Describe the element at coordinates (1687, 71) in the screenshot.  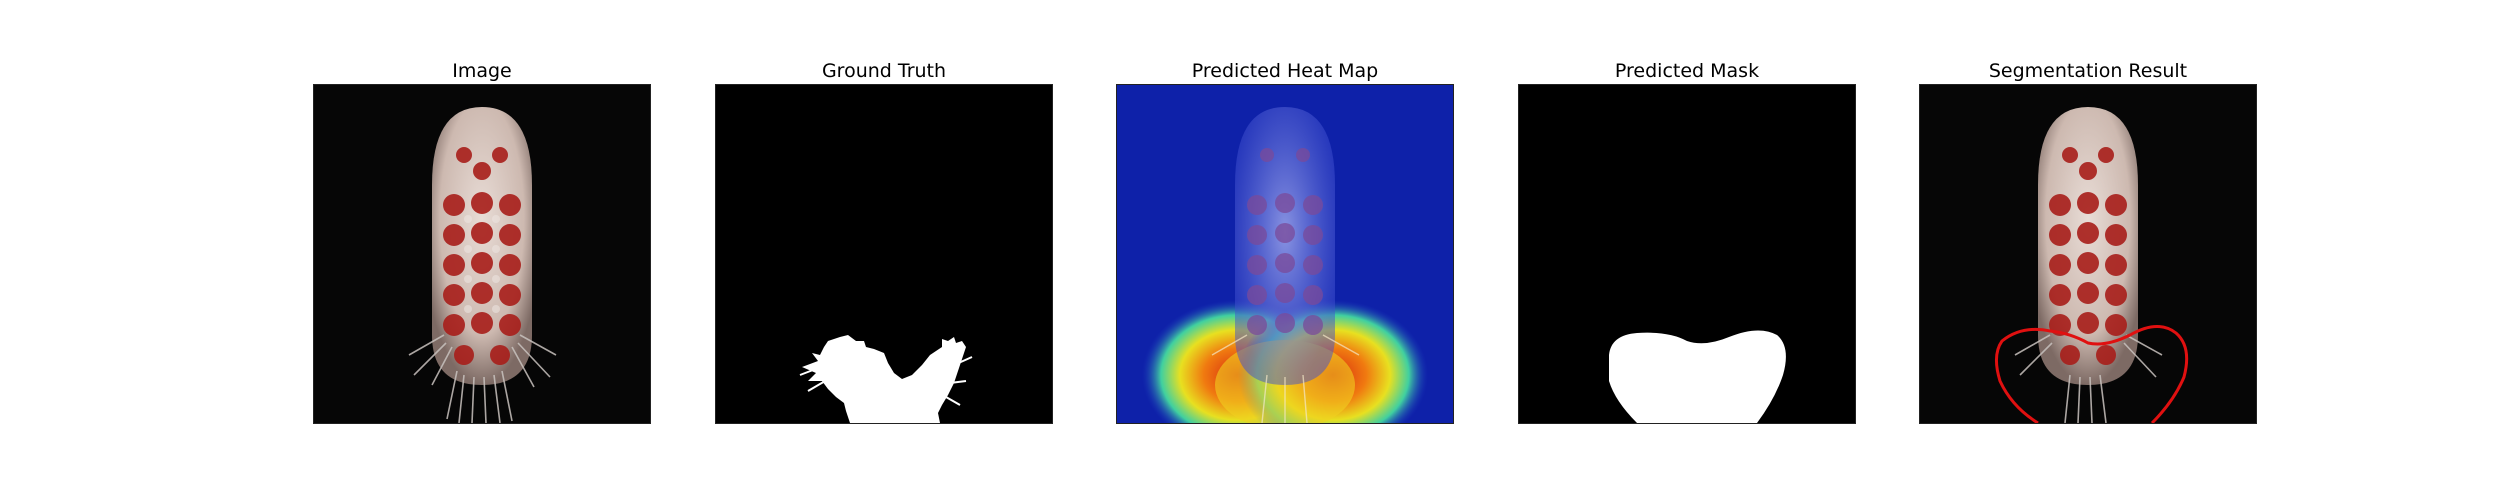
I see `panel-title: Predicted Mask` at that location.